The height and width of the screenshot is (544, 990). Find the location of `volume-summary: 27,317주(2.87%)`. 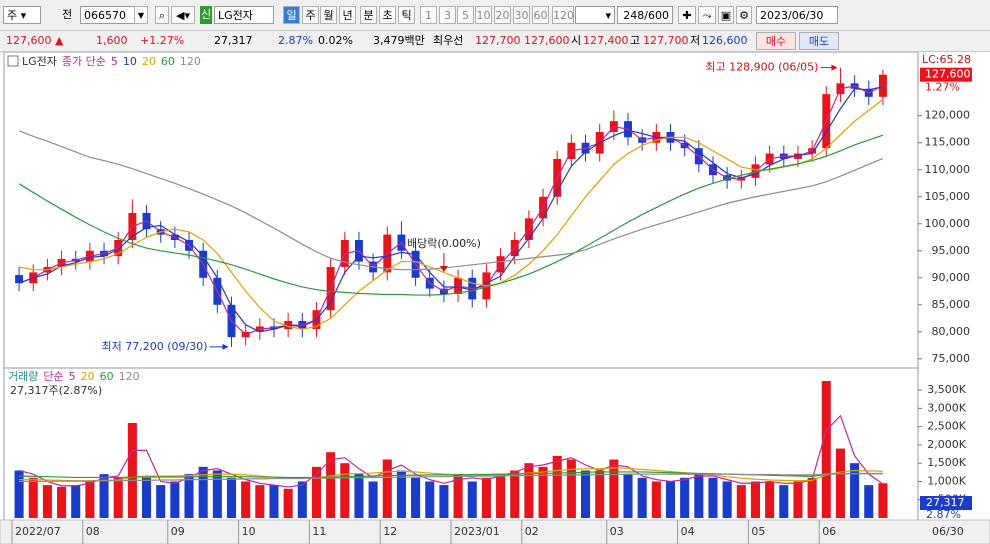

volume-summary: 27,317주(2.87%) is located at coordinates (56, 390).